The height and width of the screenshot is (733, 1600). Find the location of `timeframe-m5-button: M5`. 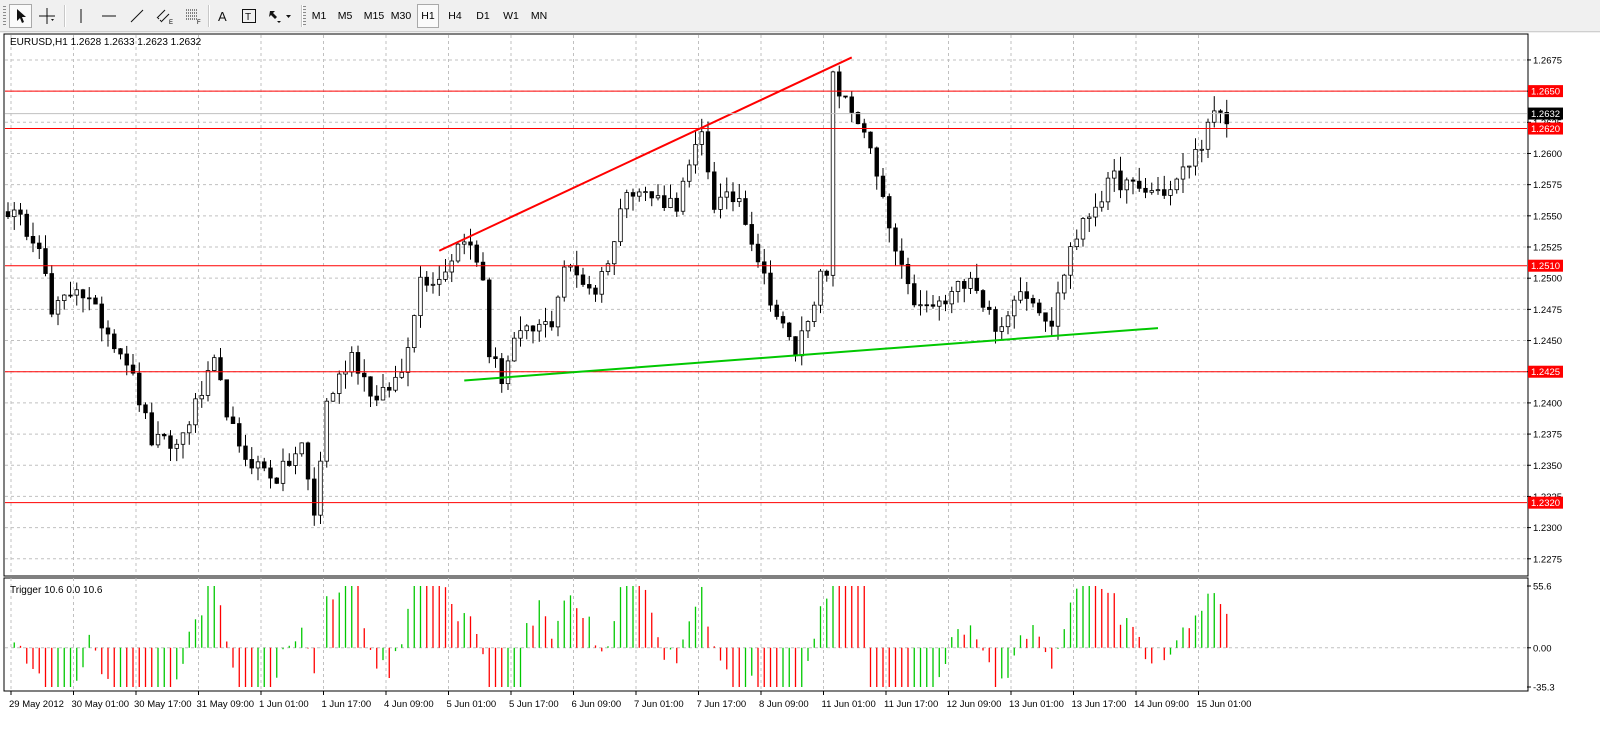

timeframe-m5-button: M5 is located at coordinates (345, 16).